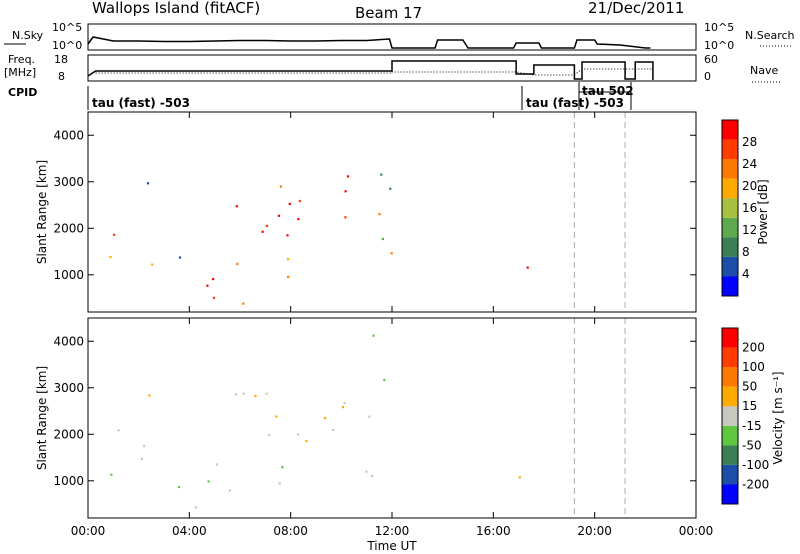 Image resolution: width=800 pixels, height=554 pixels. Describe the element at coordinates (608, 91) in the screenshot. I see `cpid-annotation-3: tau 502` at that location.